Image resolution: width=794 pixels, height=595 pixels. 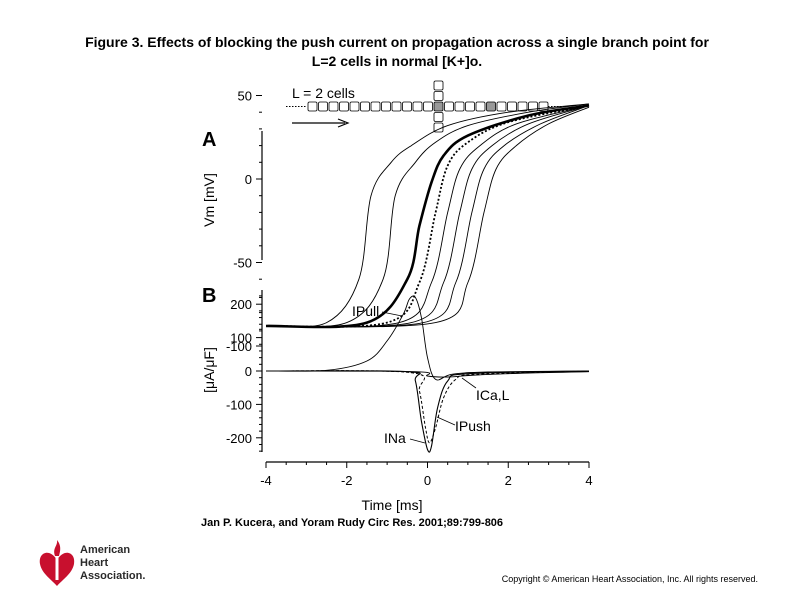 What do you see at coordinates (427, 407) in the screenshot?
I see `ipush-trace` at bounding box center [427, 407].